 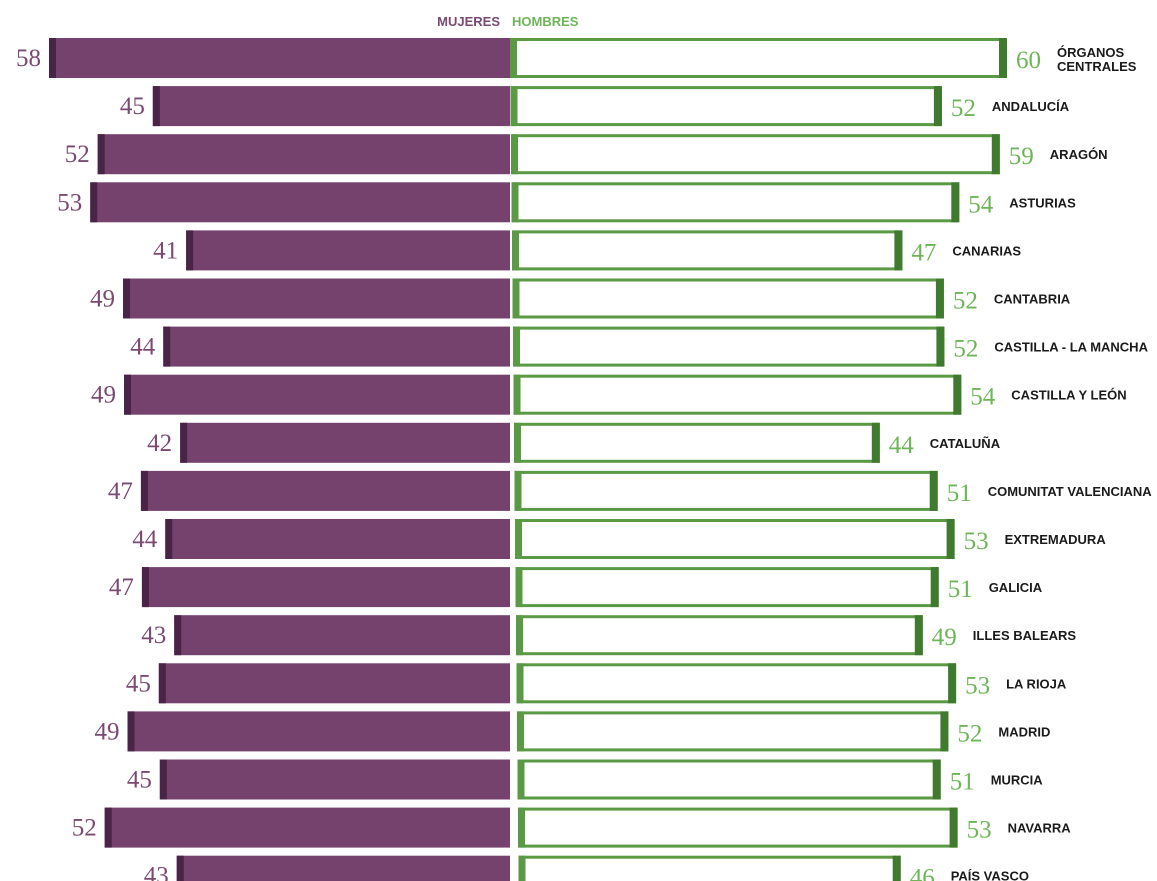 What do you see at coordinates (1016, 587) in the screenshot?
I see `category-label: GALICIA` at bounding box center [1016, 587].